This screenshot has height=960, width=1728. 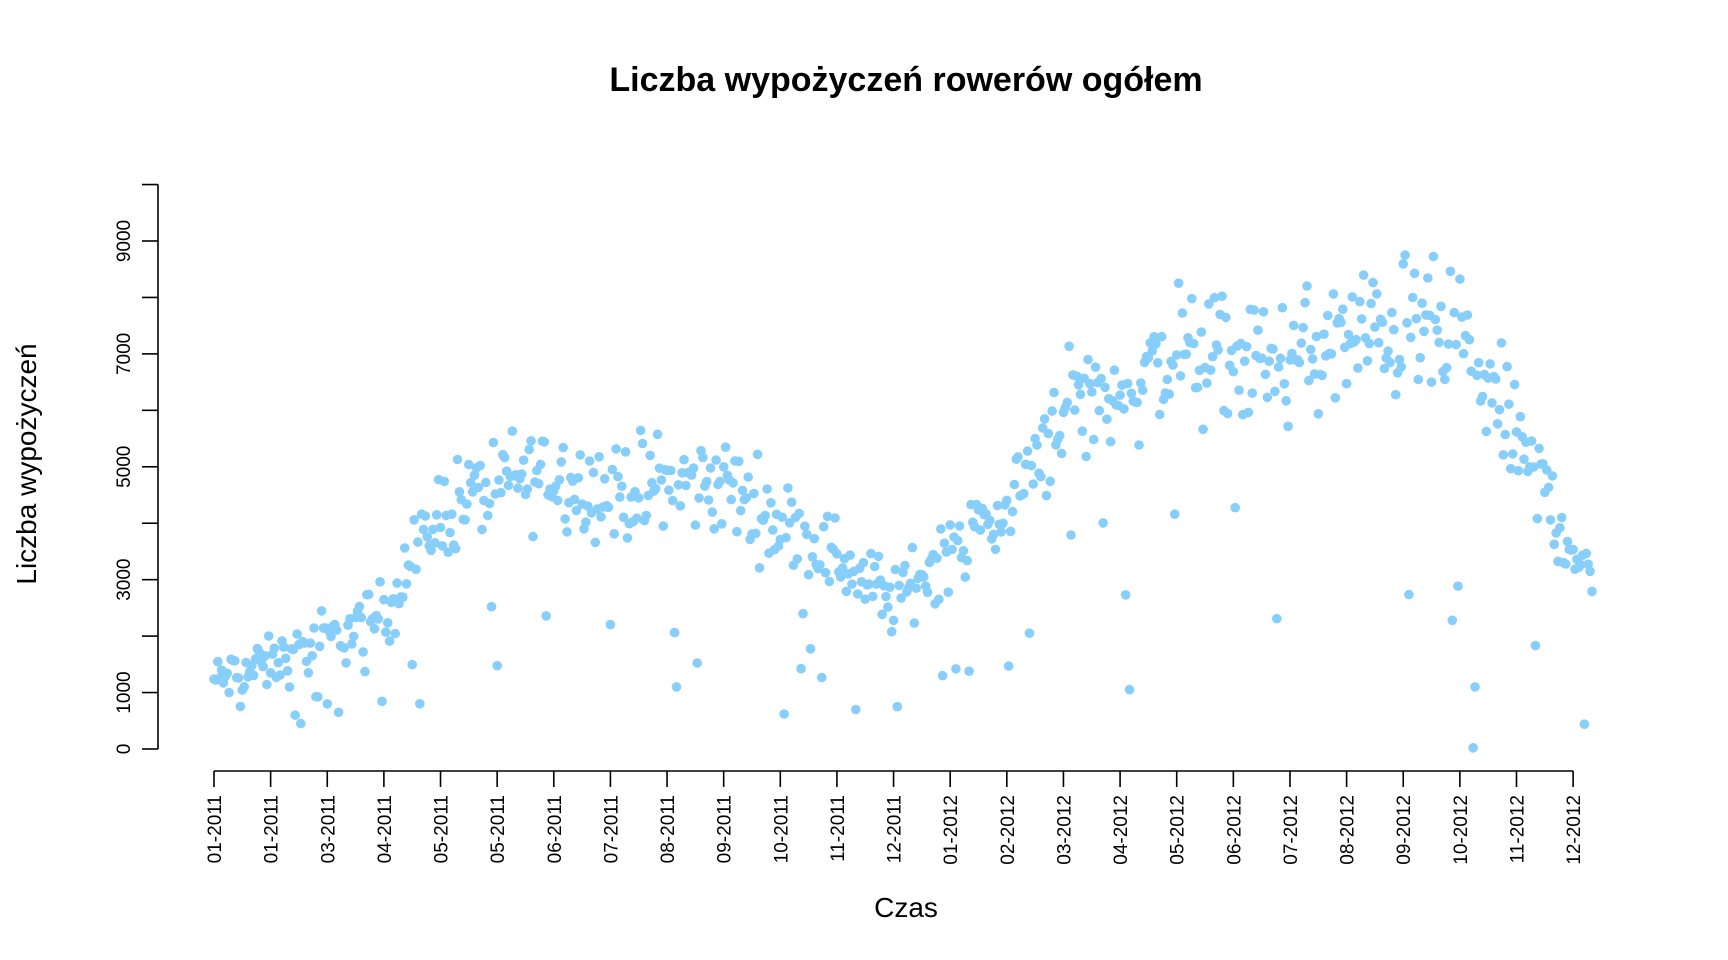 What do you see at coordinates (905, 80) in the screenshot?
I see `chart-title: Liczba wypożyczeń rowerów ogółem` at bounding box center [905, 80].